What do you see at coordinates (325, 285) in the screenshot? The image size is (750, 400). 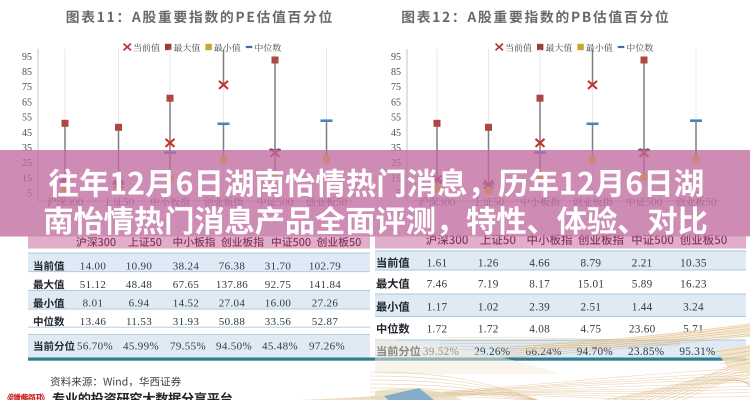 I see `svg-text: 141.84` at bounding box center [325, 285].